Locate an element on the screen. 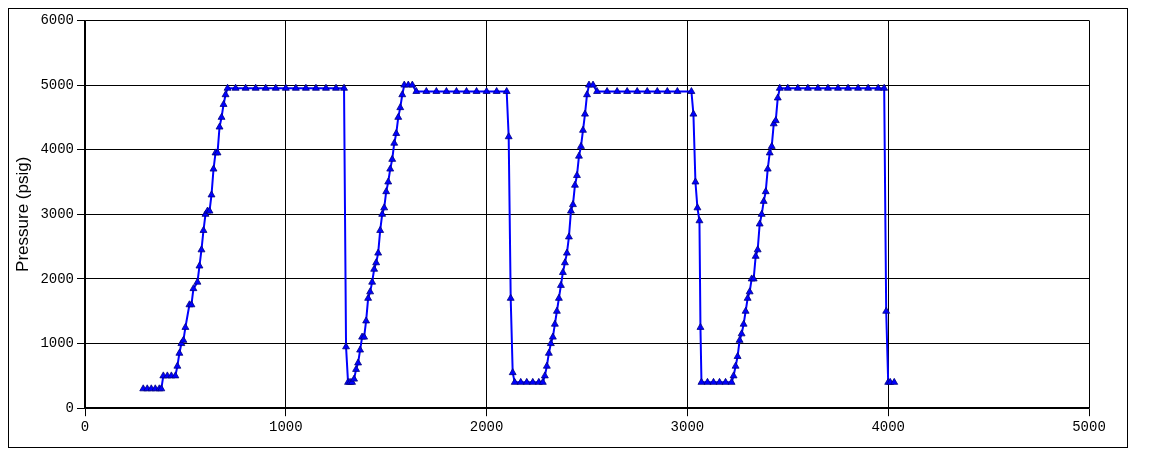 This screenshot has width=1149, height=464. x-tick-label: 5000 is located at coordinates (1089, 427).